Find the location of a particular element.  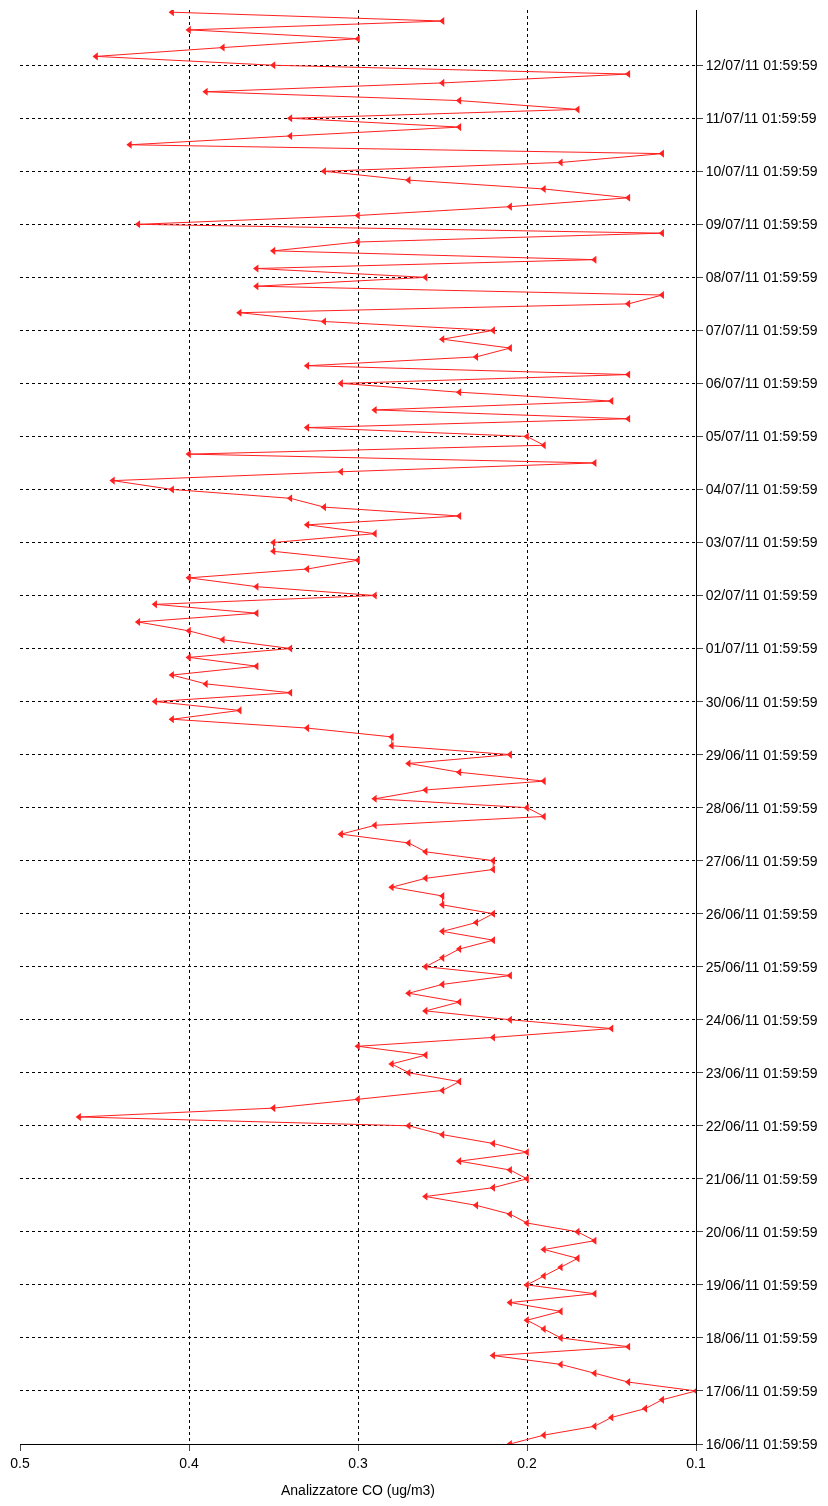

y-tick-label: 10/07/11 01:59:59 is located at coordinates (761, 171).